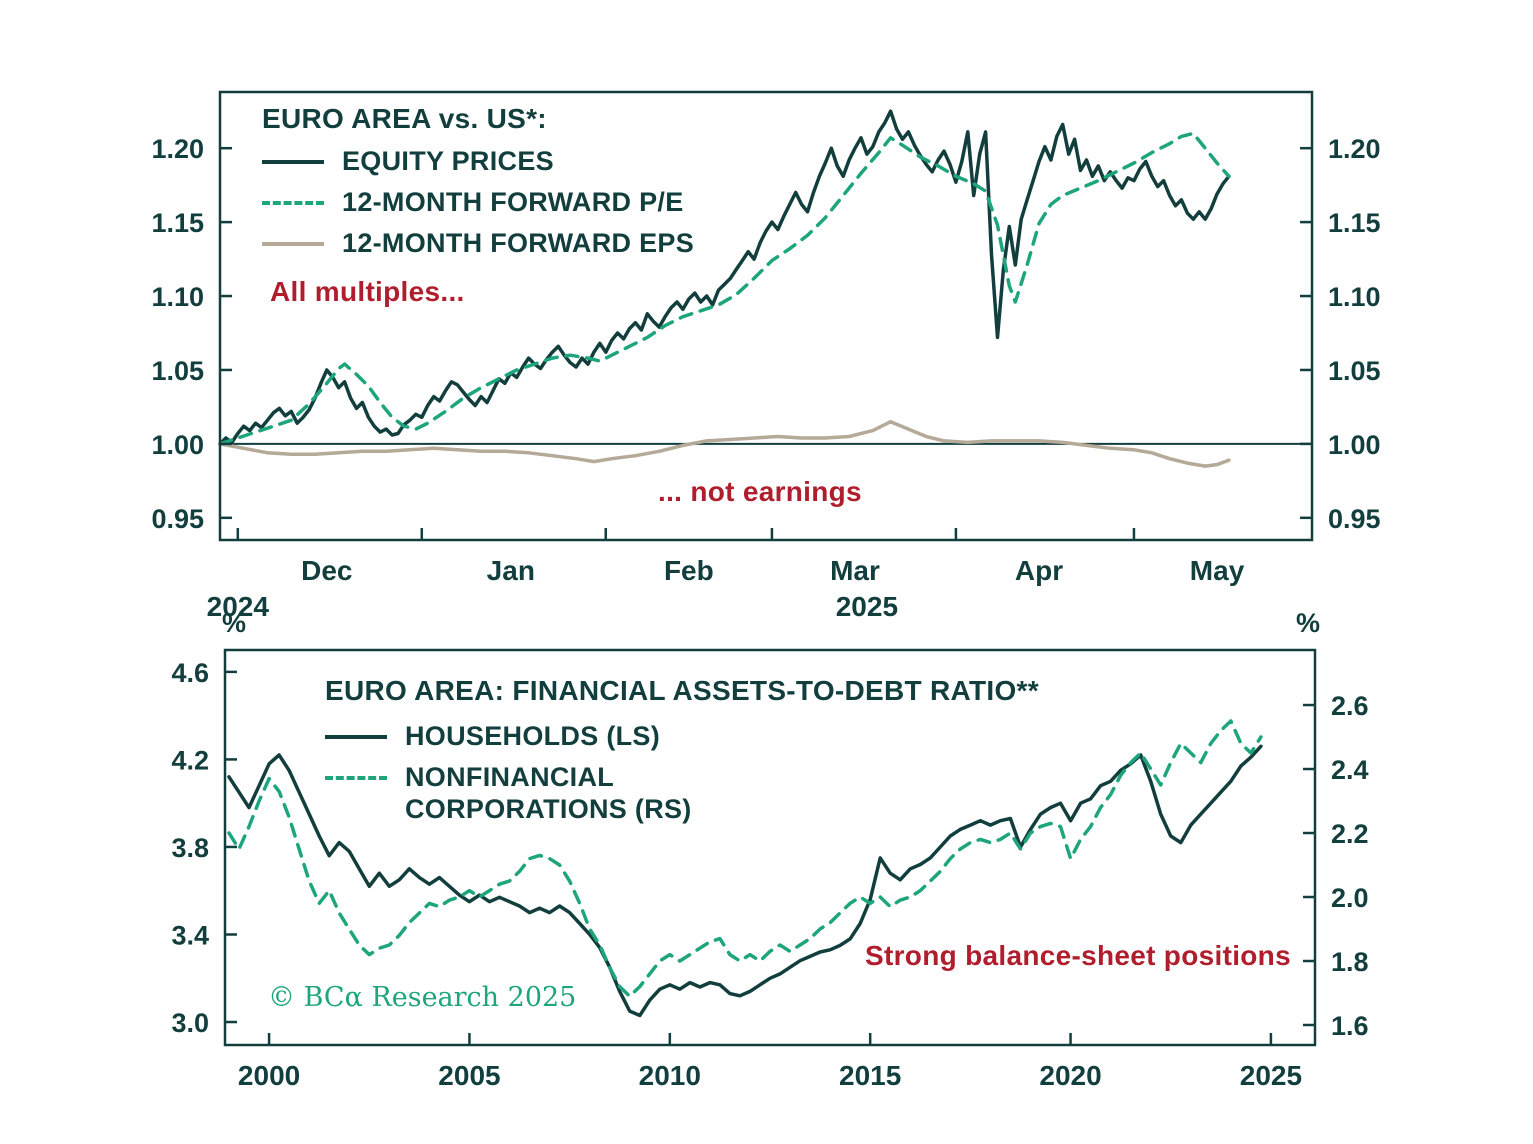 The width and height of the screenshot is (1533, 1144). Describe the element at coordinates (1354, 223) in the screenshot. I see `y-right-tick-label: 1.15` at that location.